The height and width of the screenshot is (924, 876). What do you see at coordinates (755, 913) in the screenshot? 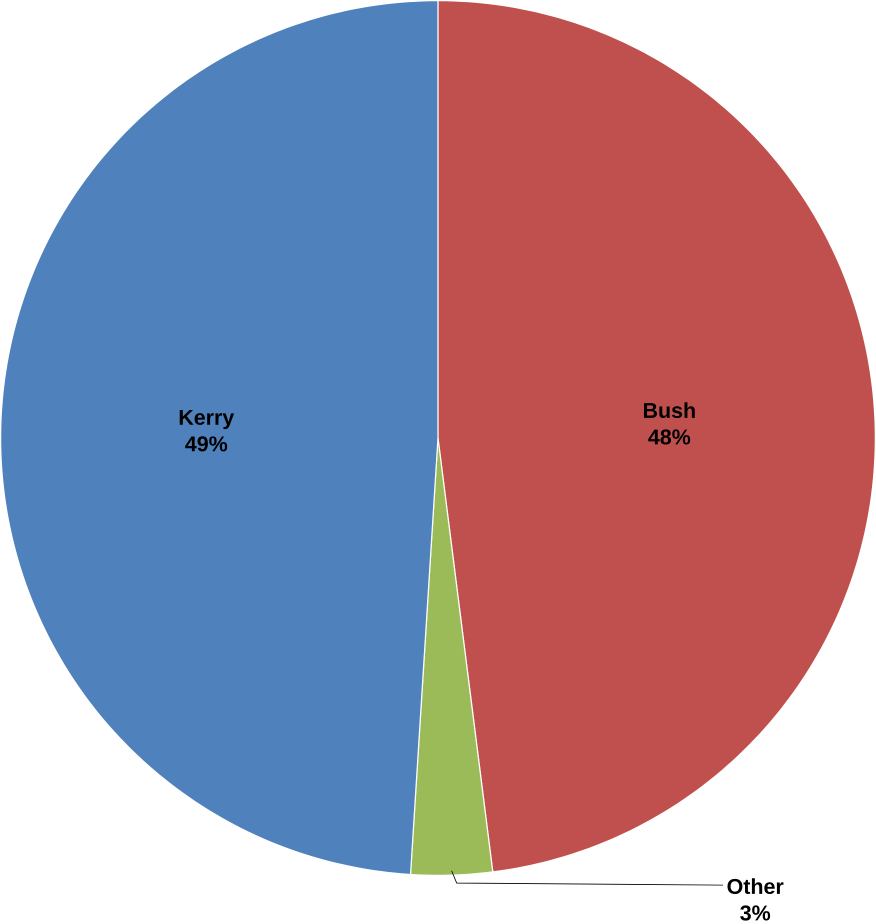
I see `data-label: 3%` at bounding box center [755, 913].